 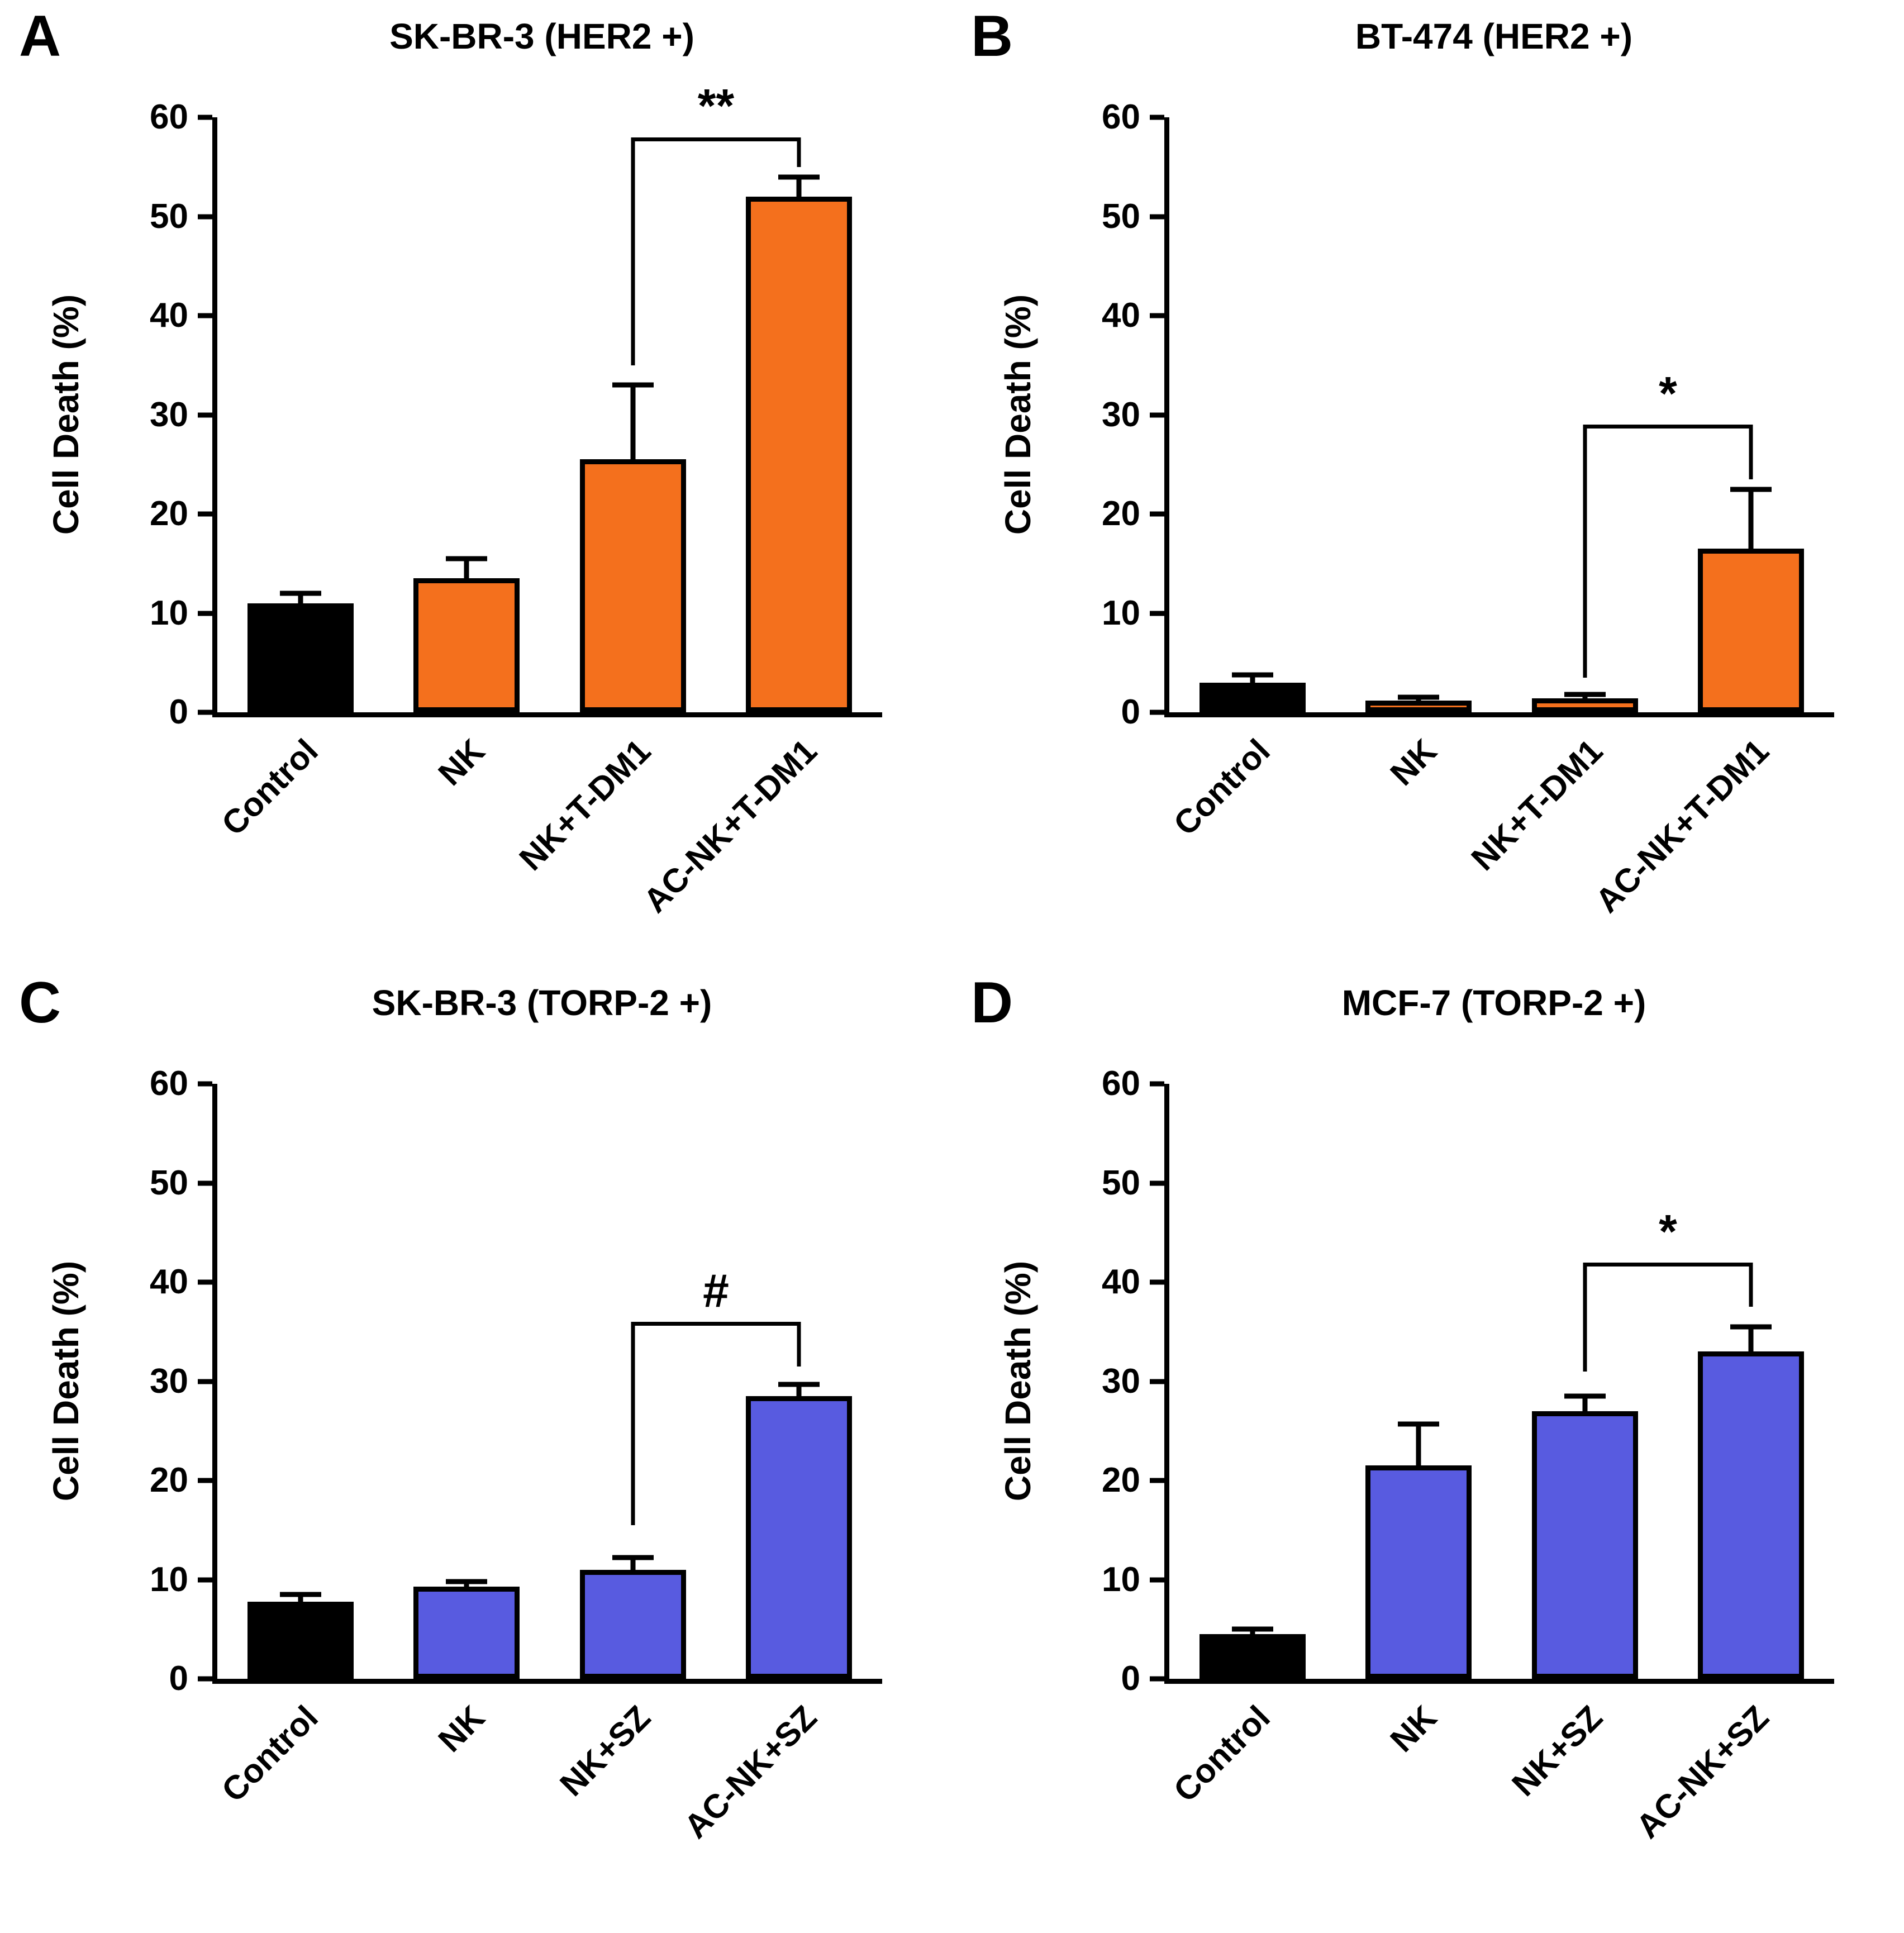 I want to click on panel-letter: B, so click(x=992, y=36).